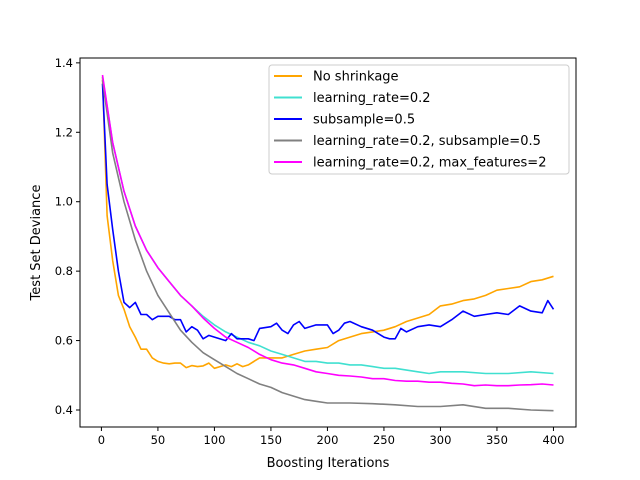  I want to click on y-tick-label: 1.0, so click(64, 202).